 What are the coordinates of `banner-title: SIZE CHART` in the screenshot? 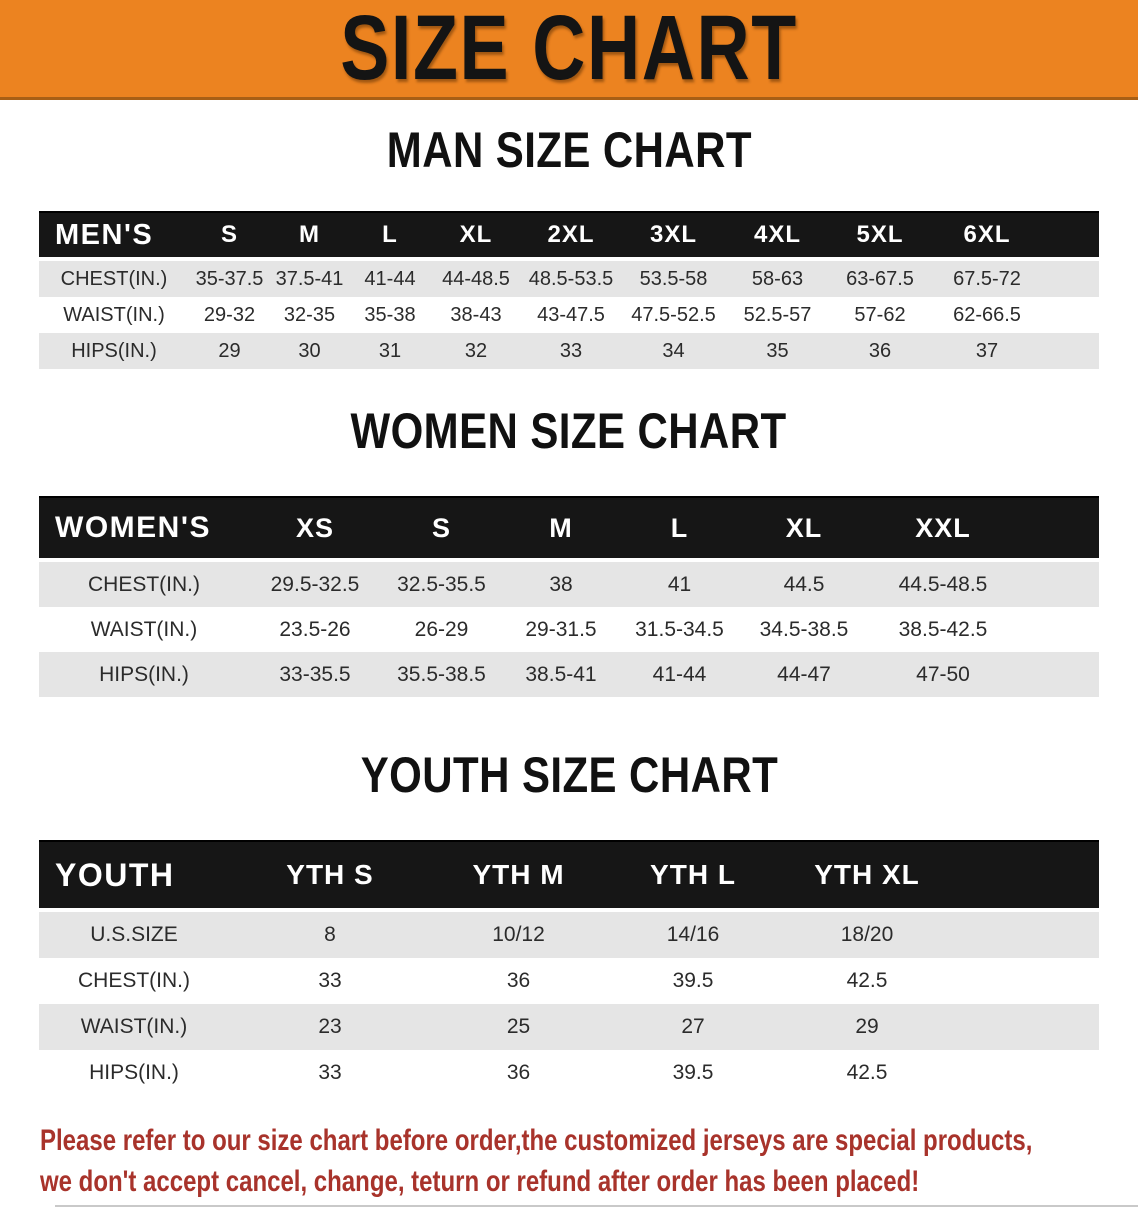 It's located at (569, 49).